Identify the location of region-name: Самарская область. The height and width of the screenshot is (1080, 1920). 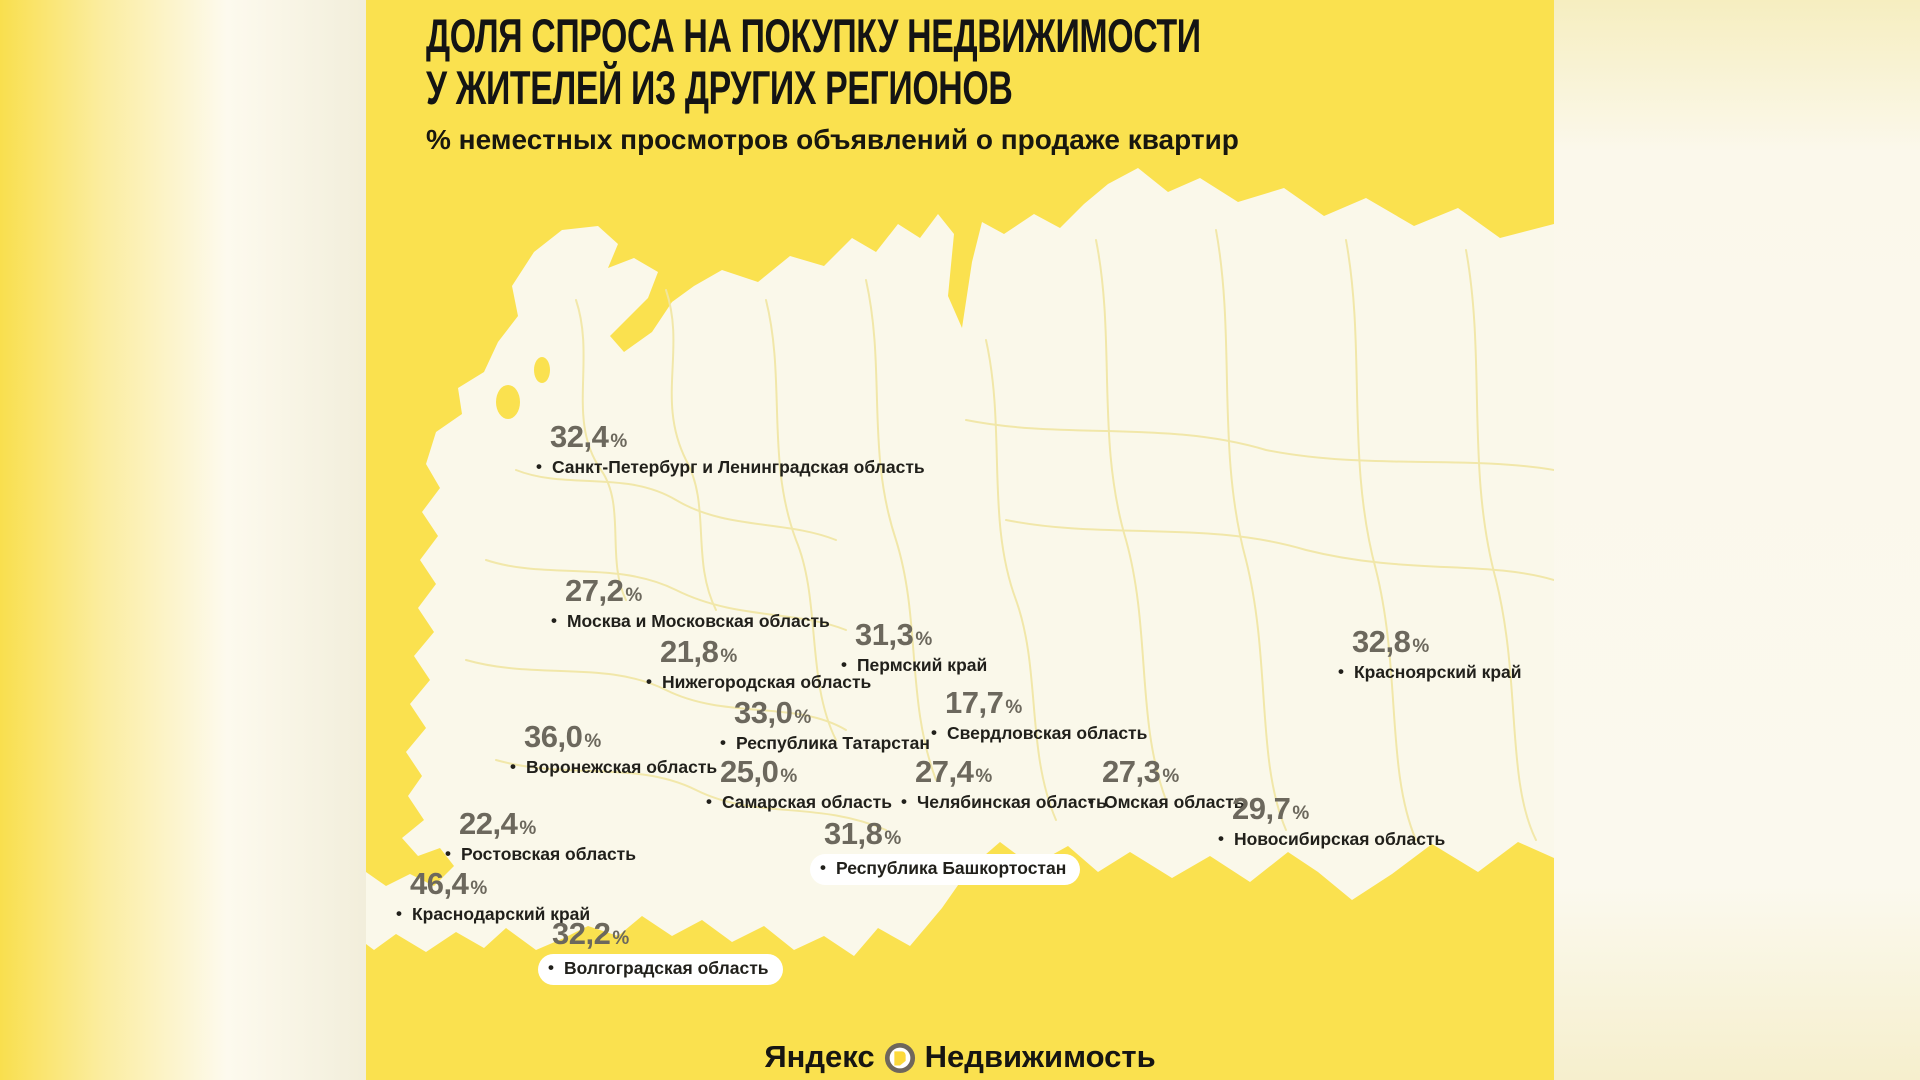
(806, 801).